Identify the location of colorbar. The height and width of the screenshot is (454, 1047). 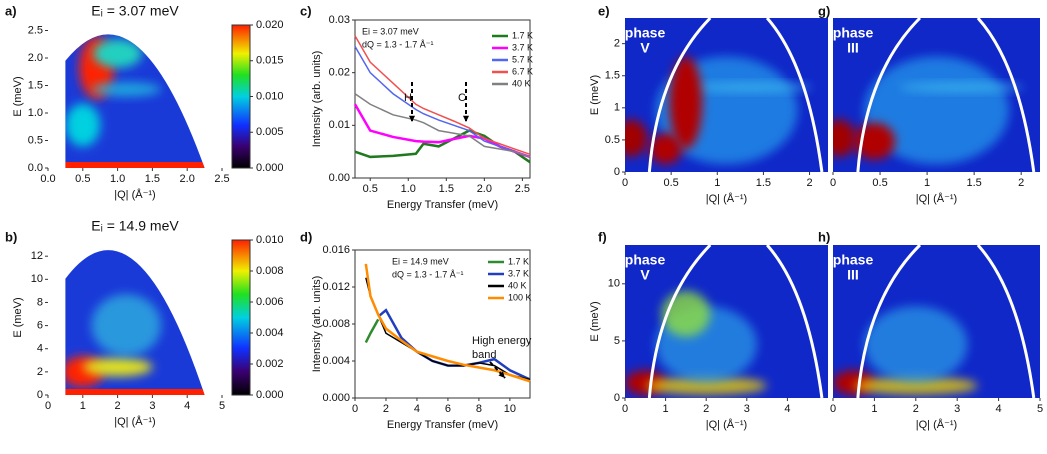
(241, 96).